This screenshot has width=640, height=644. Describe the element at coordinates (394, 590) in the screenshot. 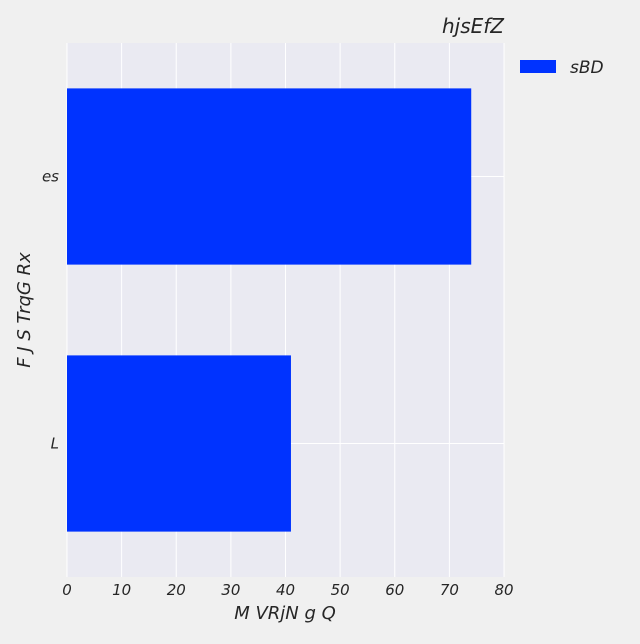

I see `x-tick-label: 60` at that location.